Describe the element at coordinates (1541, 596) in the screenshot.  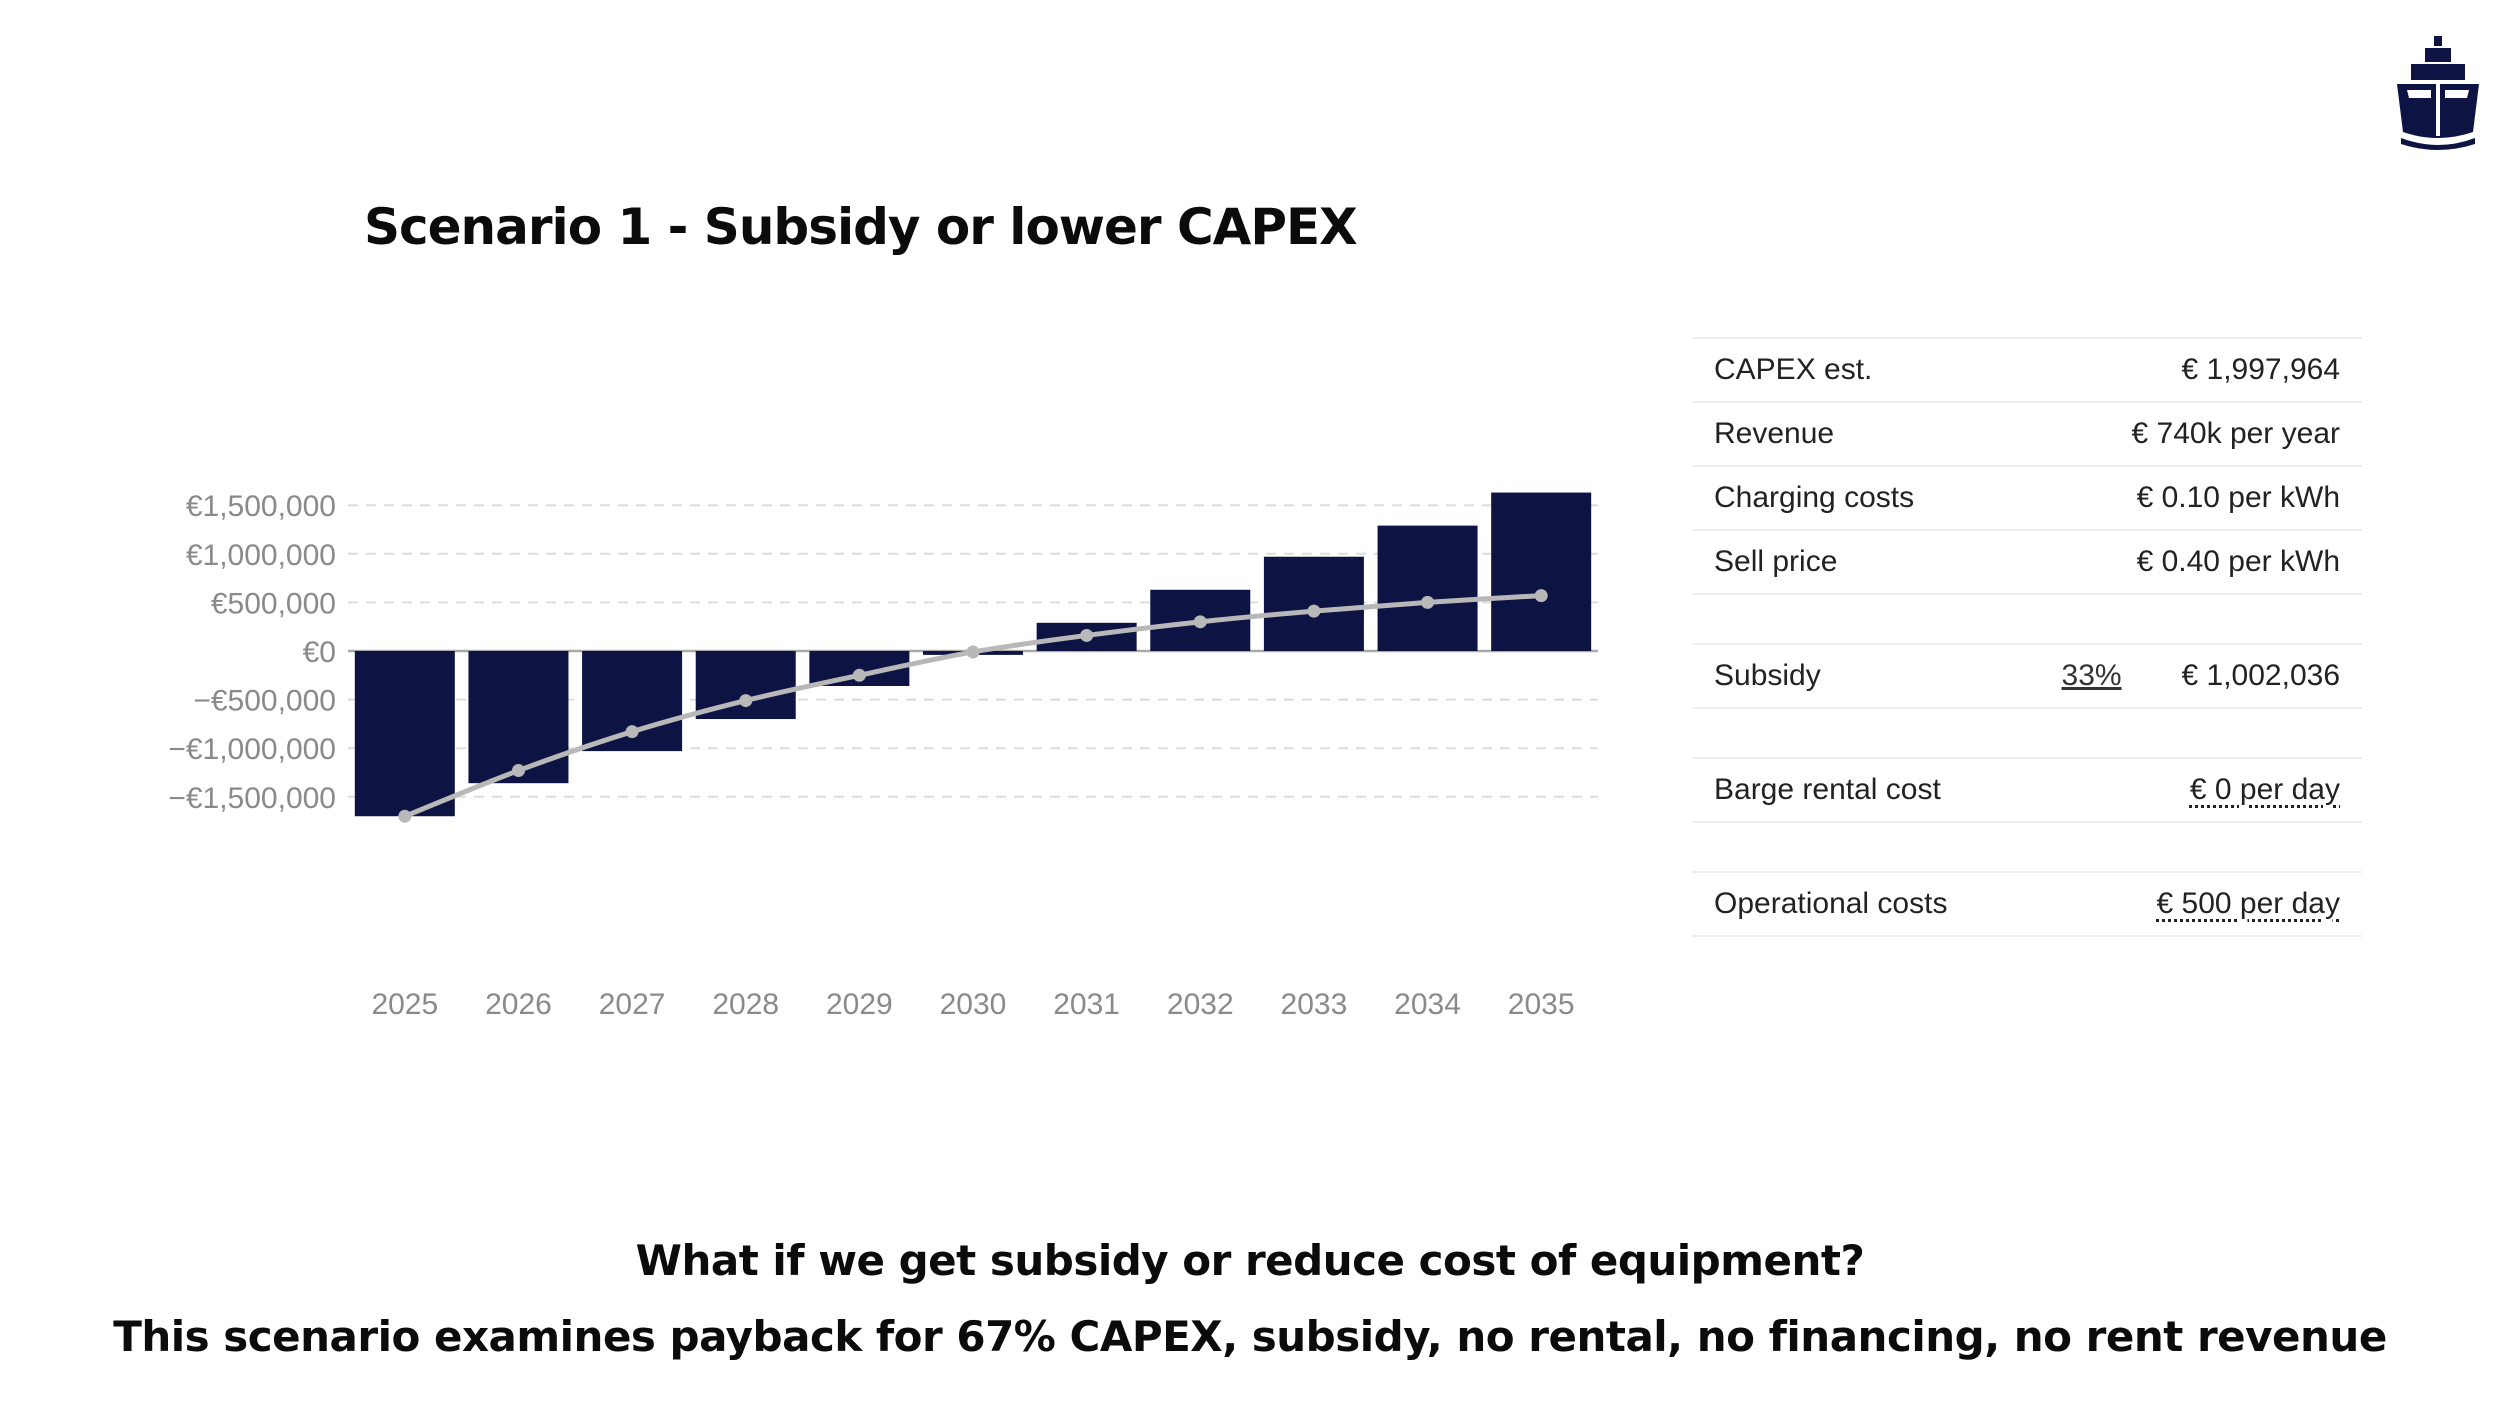
I see `trend-point-2035` at that location.